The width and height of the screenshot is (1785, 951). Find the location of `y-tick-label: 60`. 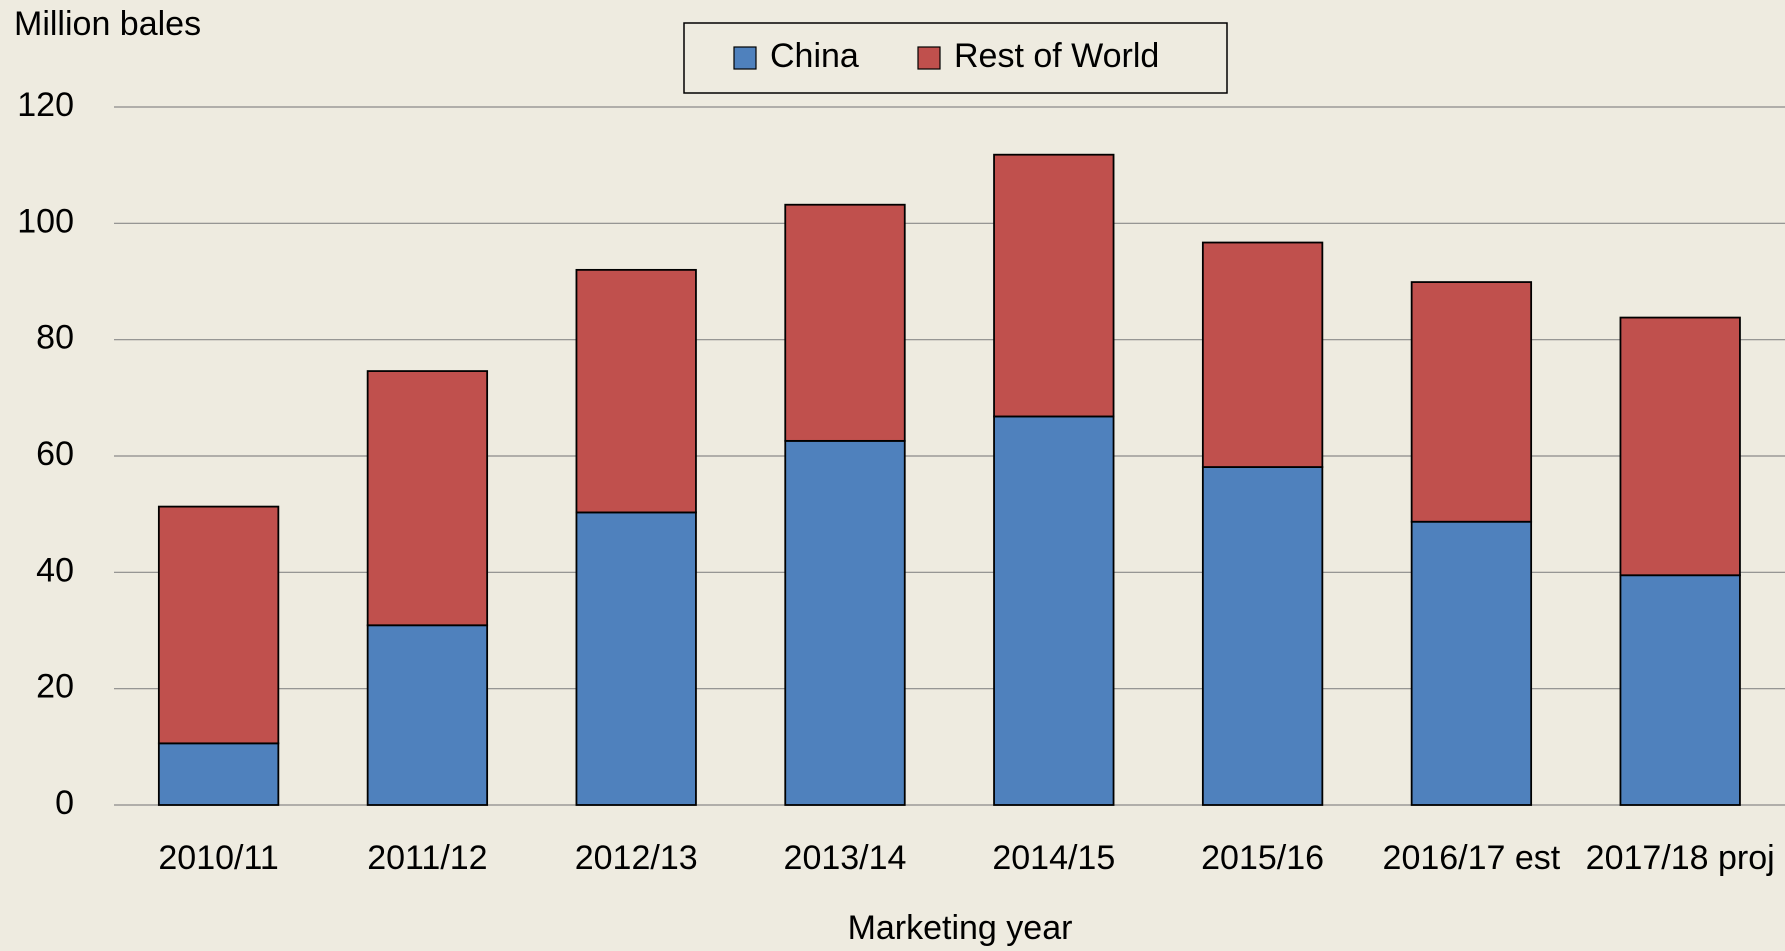

y-tick-label: 60 is located at coordinates (55, 454).